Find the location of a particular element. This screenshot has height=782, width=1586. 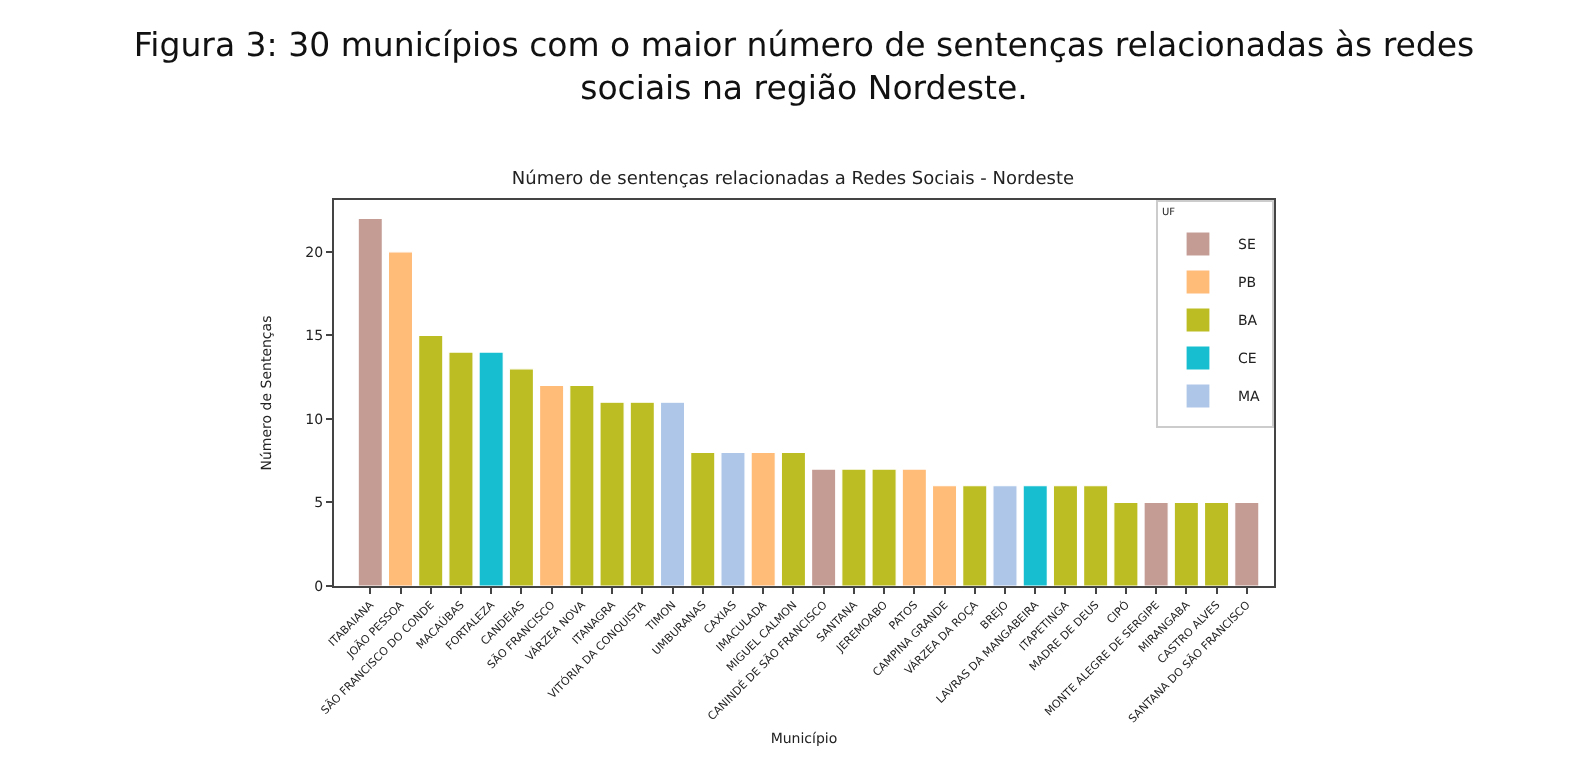

chart-title: Número de sentenças relacionadas a Redes Sociais - Nordeste is located at coordinates (793, 178).